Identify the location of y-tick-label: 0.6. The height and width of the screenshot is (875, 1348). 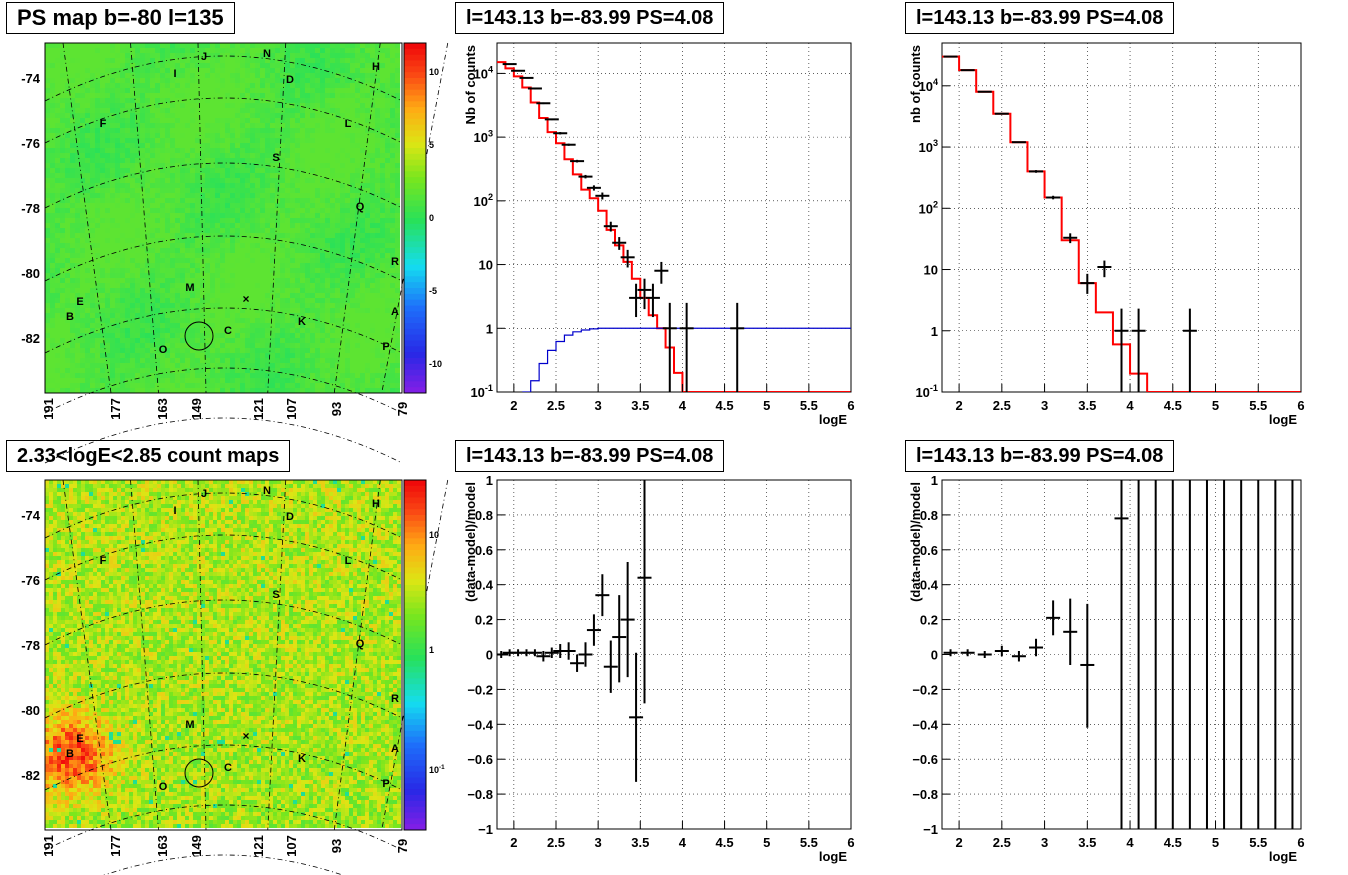
(484, 550).